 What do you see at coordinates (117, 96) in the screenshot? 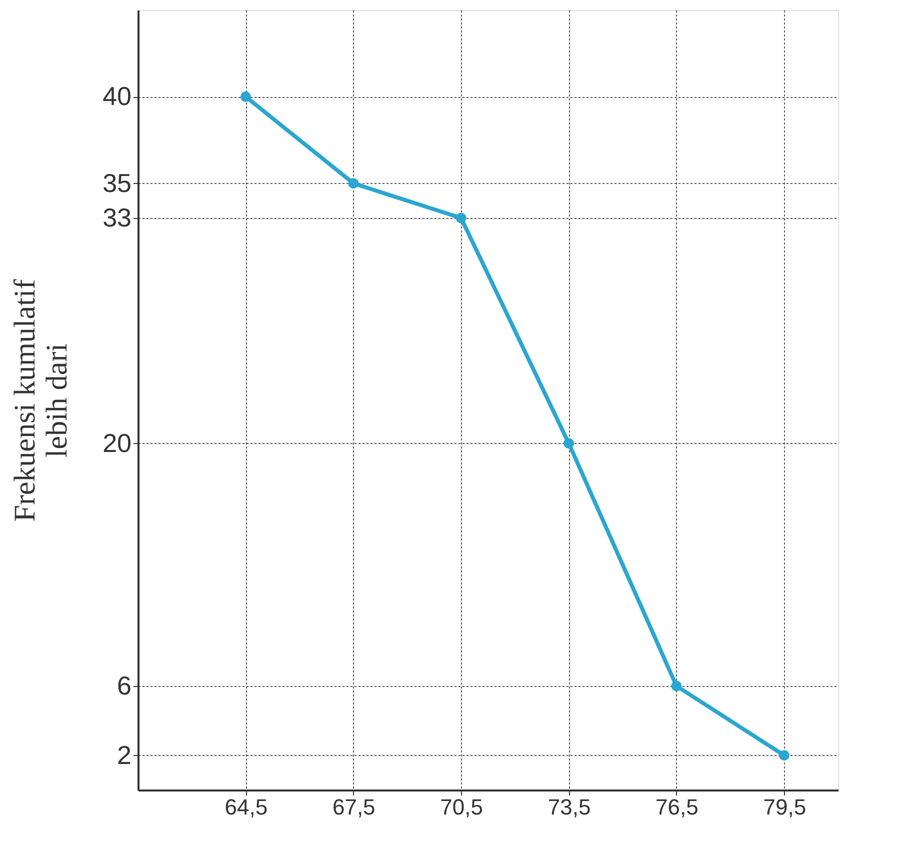
I see `y-tick-label: 40` at bounding box center [117, 96].